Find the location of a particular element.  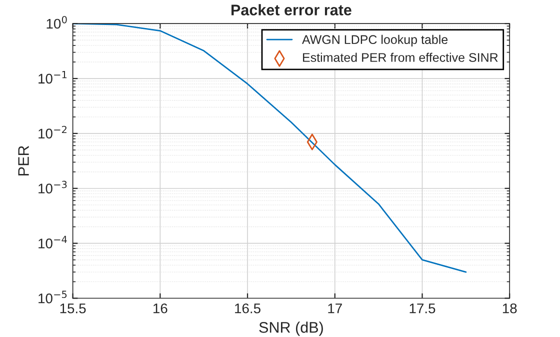

x-tick-label: 18 is located at coordinates (509, 308).